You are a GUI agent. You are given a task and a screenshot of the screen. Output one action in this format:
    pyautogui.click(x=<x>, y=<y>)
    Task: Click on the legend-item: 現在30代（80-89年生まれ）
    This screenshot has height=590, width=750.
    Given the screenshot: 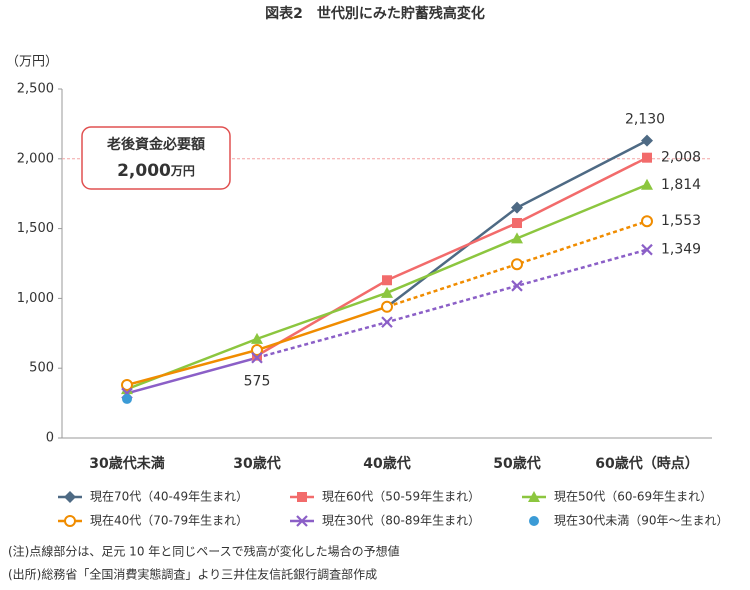 What is the action you would take?
    pyautogui.click(x=385, y=521)
    